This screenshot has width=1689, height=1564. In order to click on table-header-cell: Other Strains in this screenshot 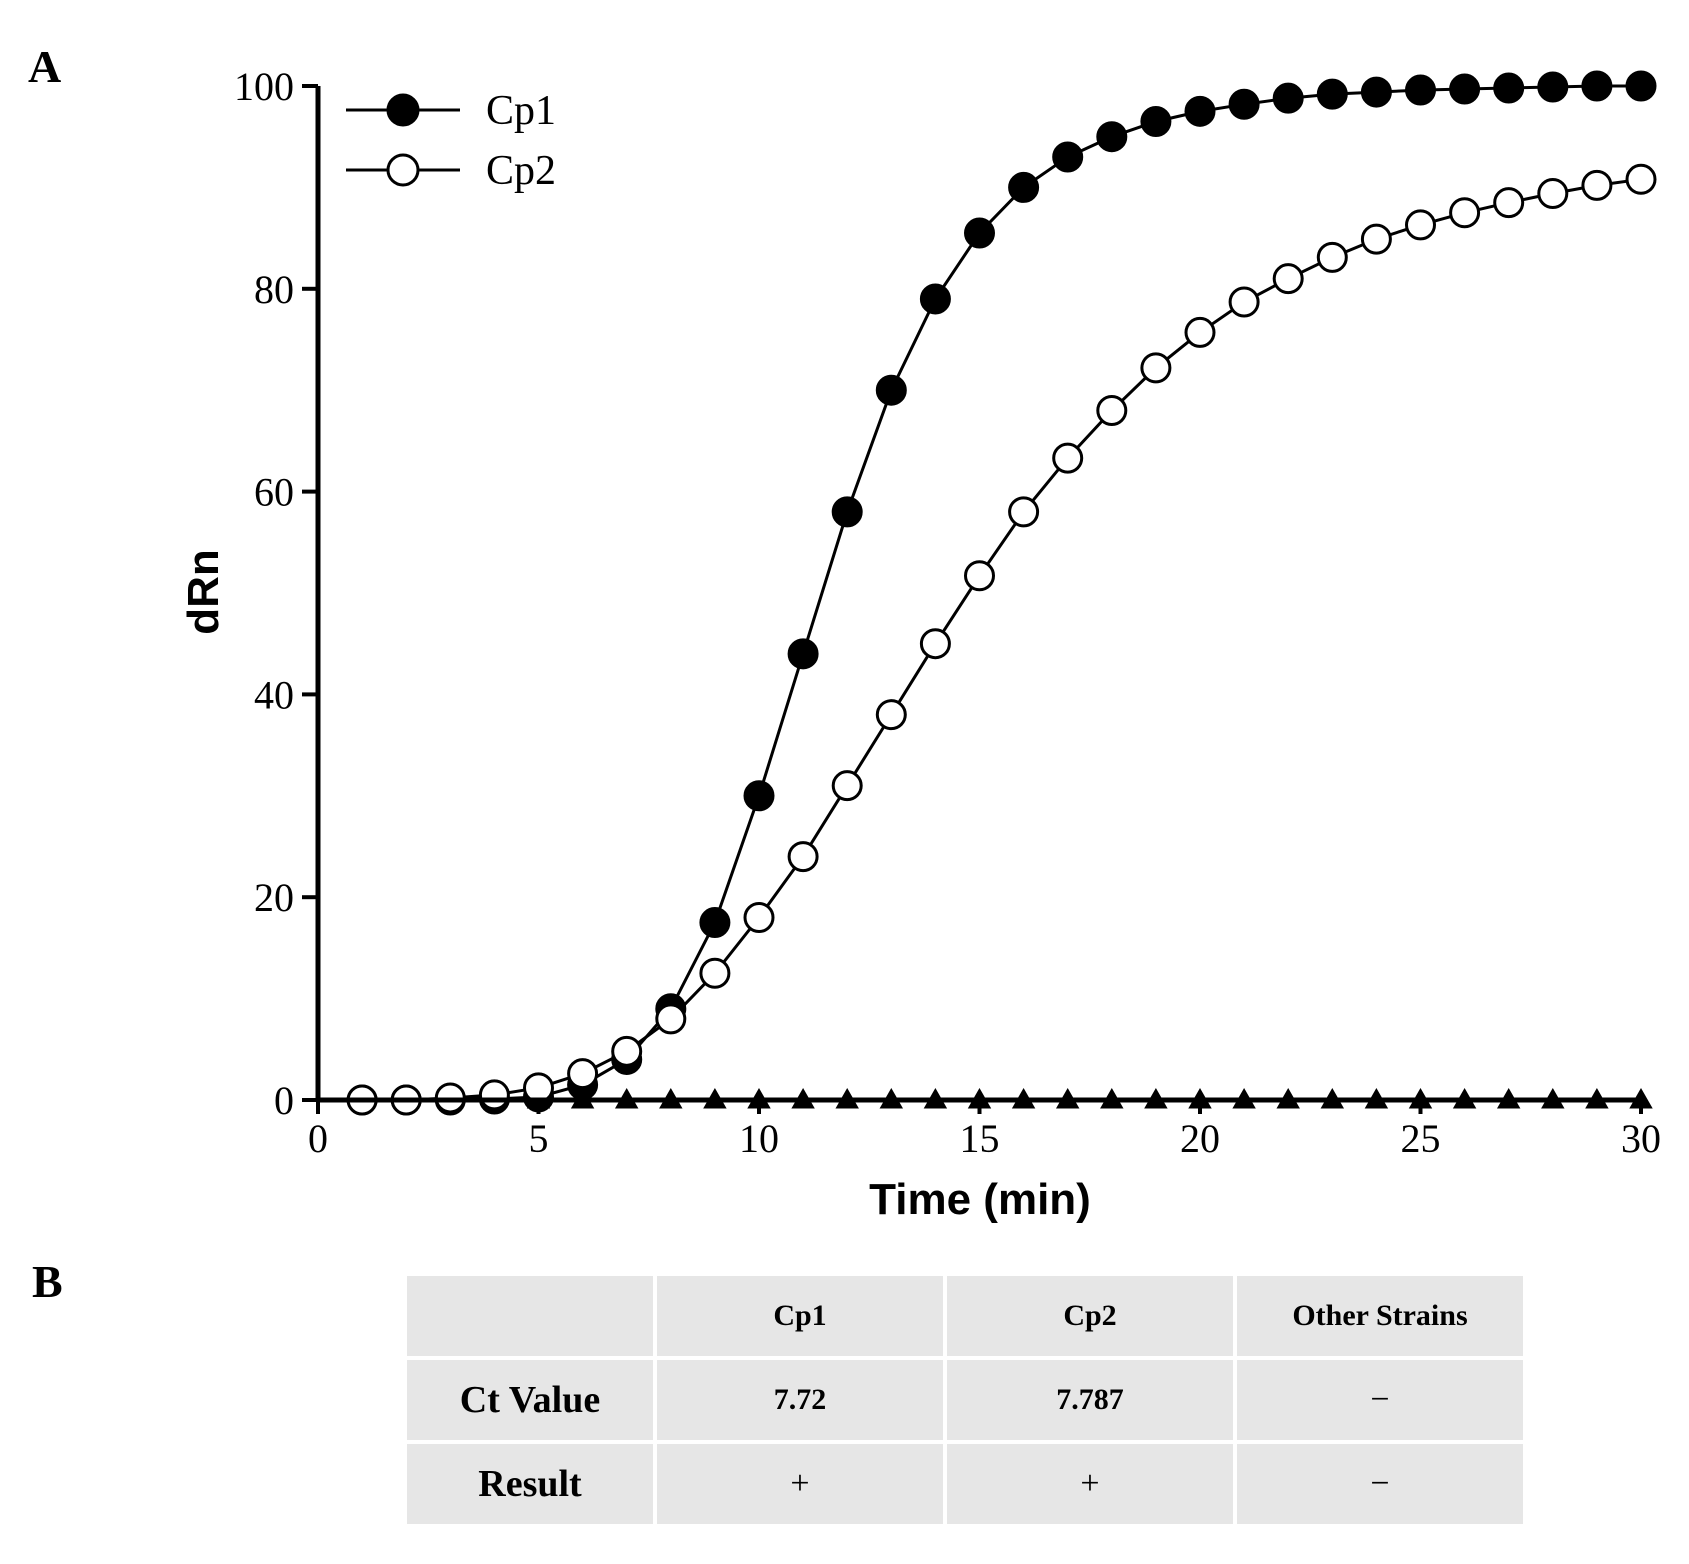, I will do `click(1380, 1316)`.